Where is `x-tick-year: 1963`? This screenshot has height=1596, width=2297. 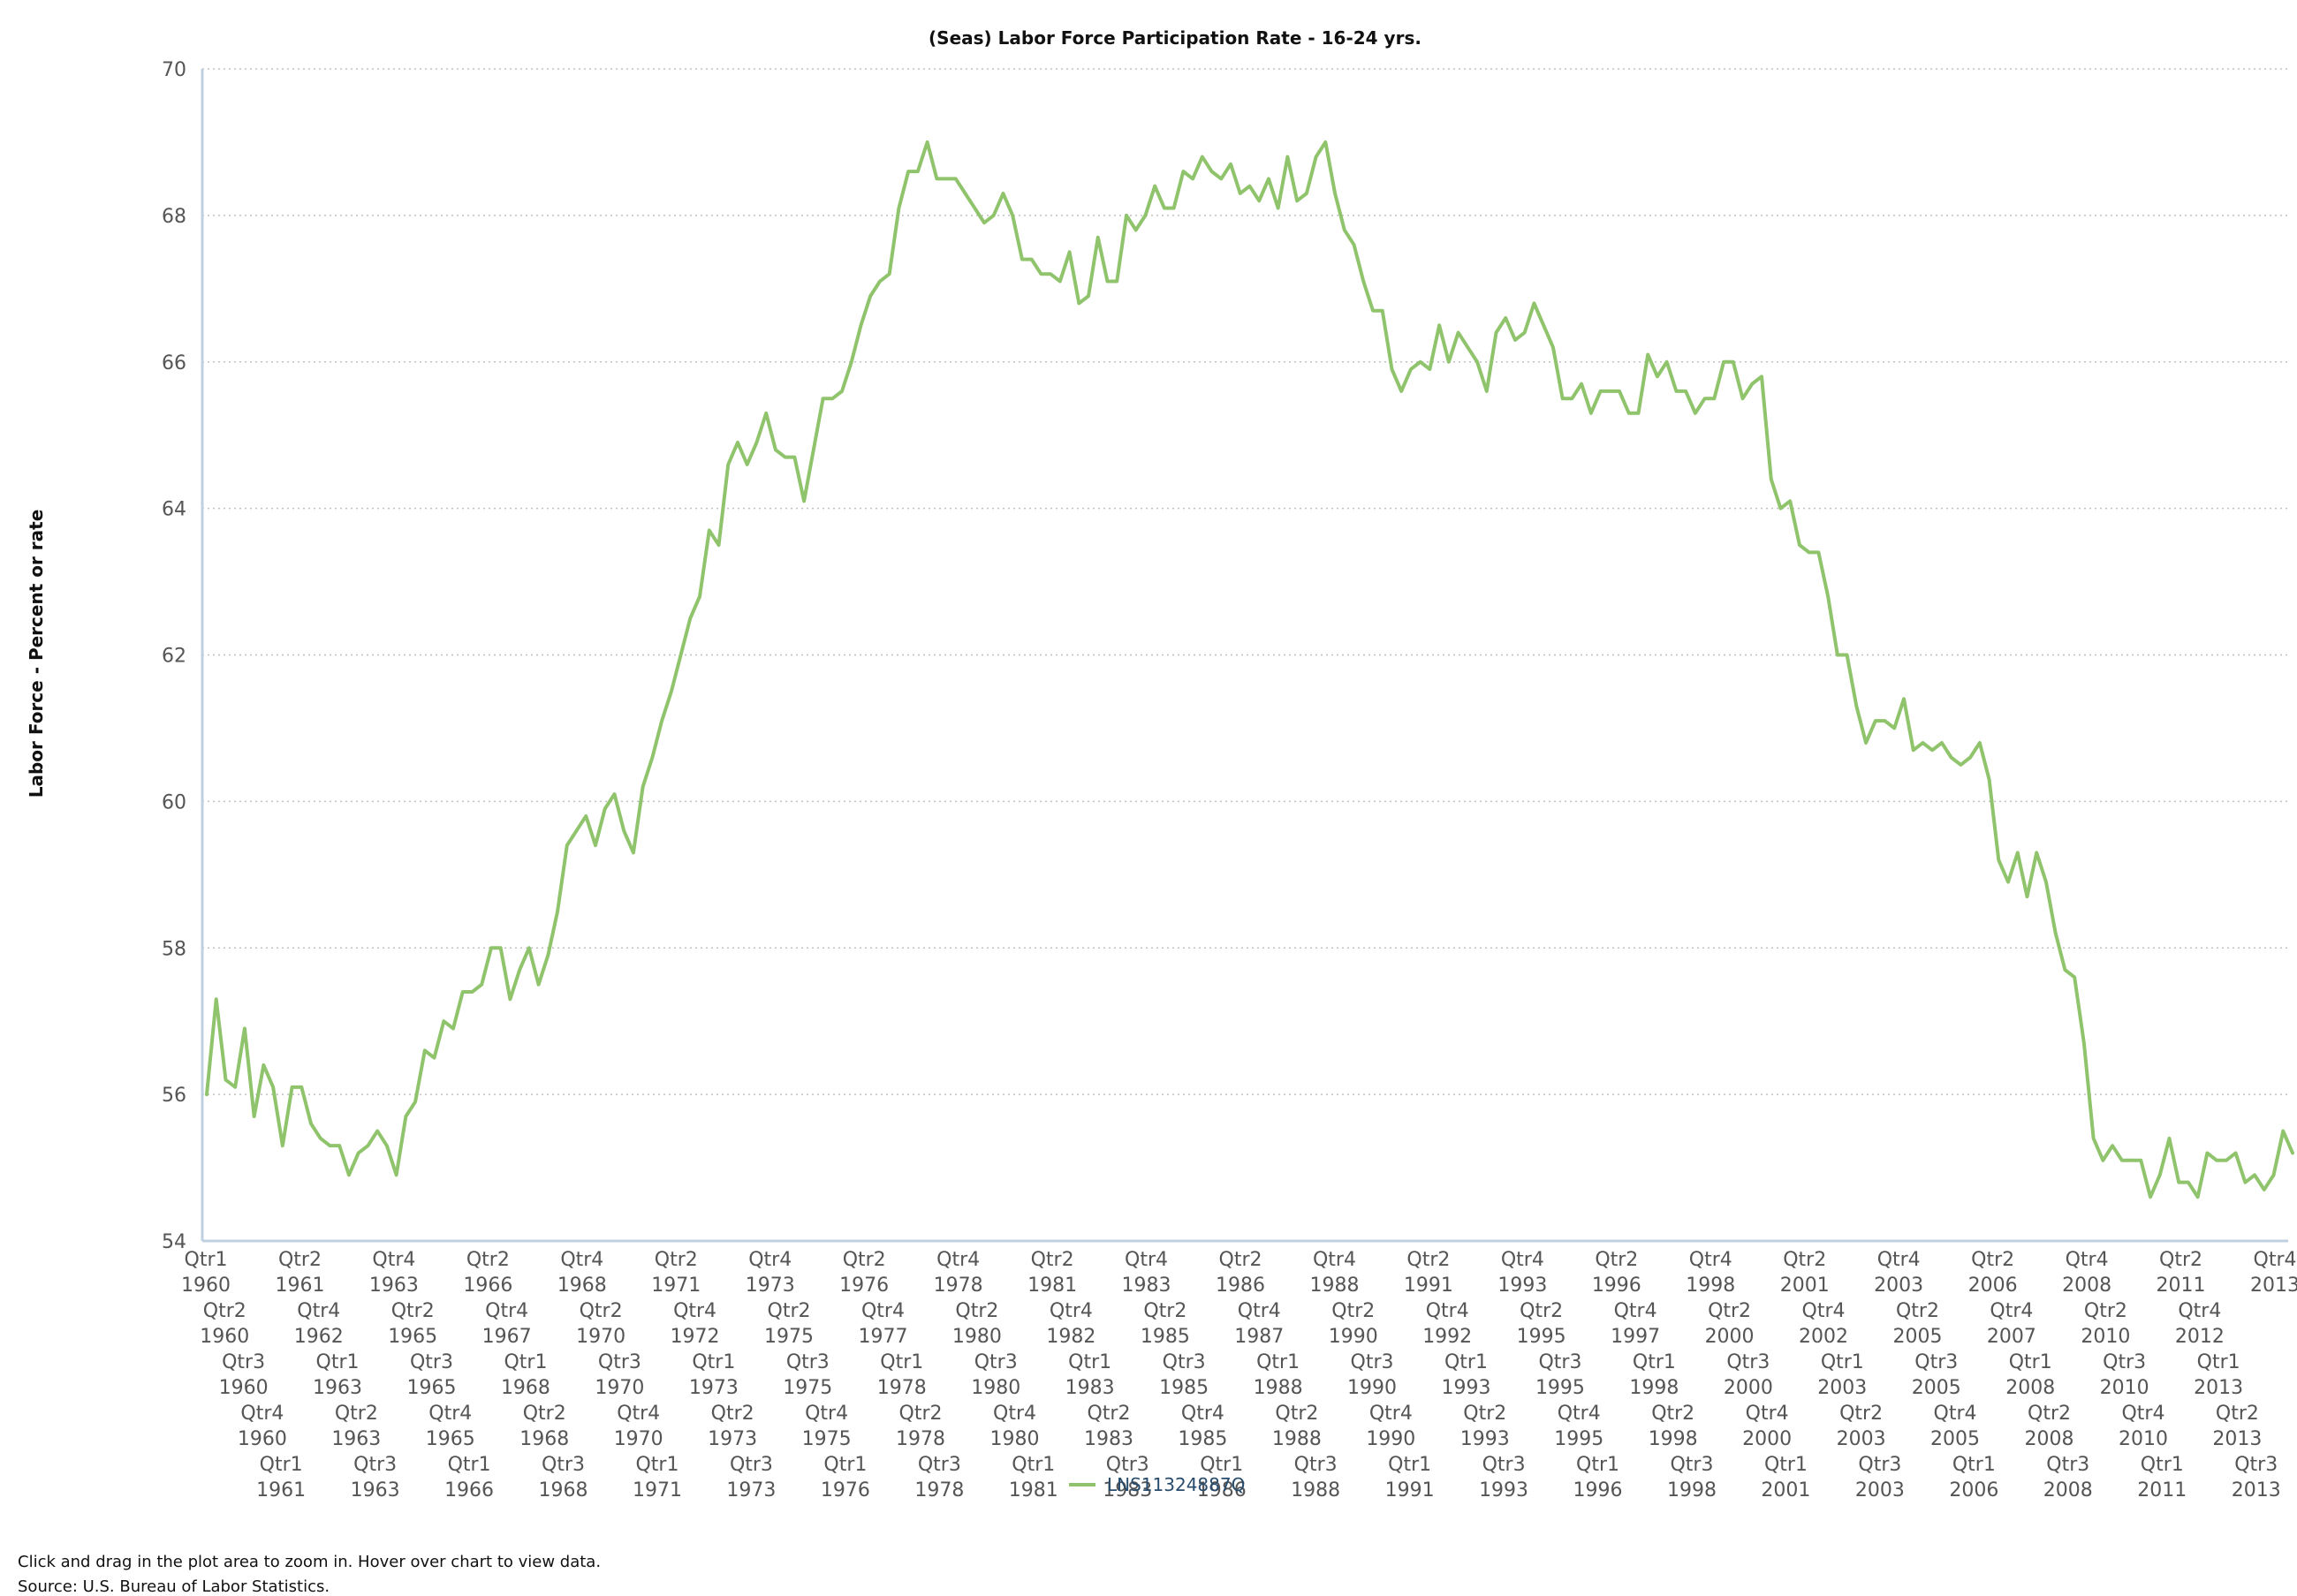 x-tick-year: 1963 is located at coordinates (394, 1286).